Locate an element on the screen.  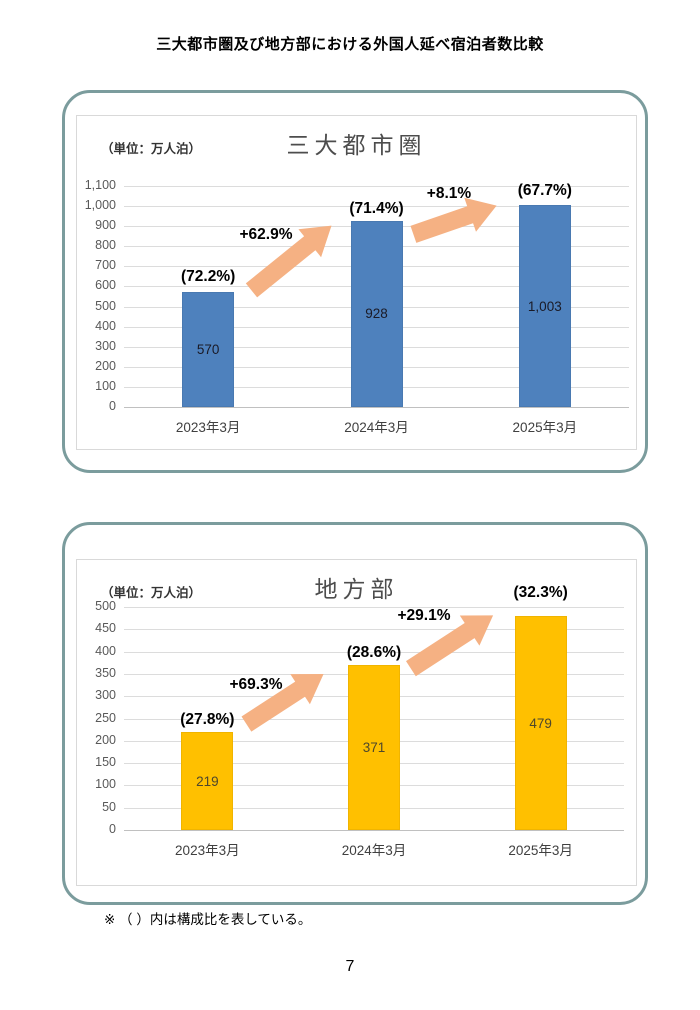
growth-rate-label: +62.9% is located at coordinates (266, 234).